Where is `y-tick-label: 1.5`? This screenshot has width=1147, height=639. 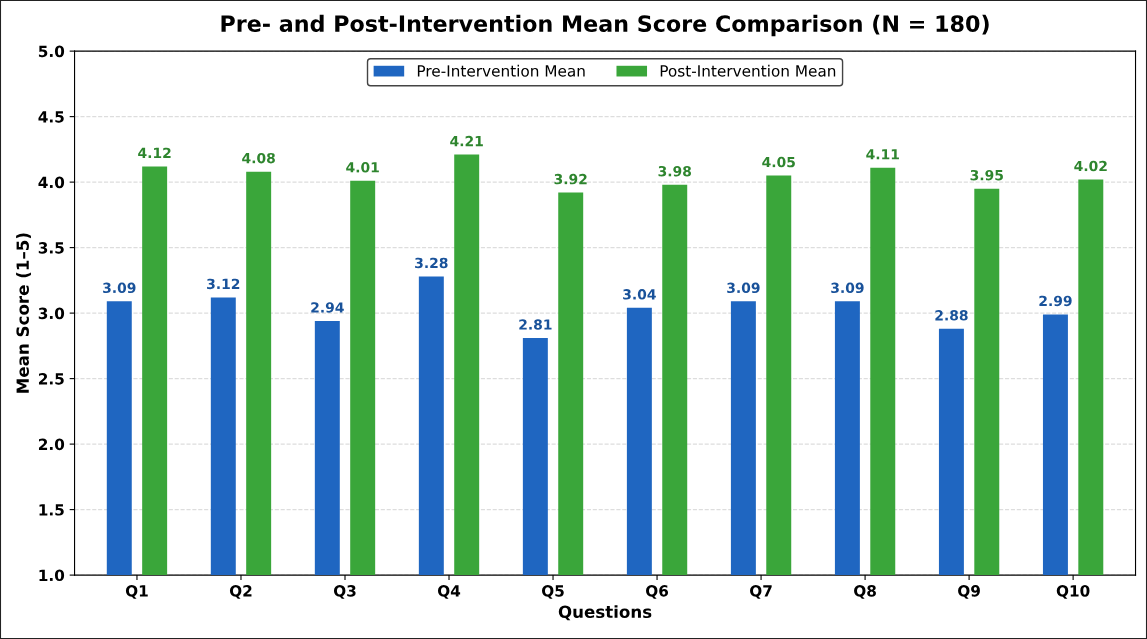 y-tick-label: 1.5 is located at coordinates (51, 510).